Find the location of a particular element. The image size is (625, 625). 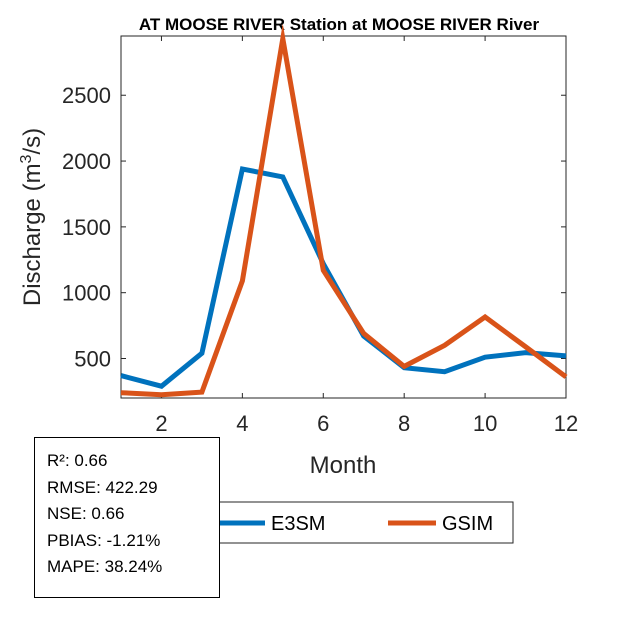

y-axis-label-end: /s) is located at coordinates (32, 141).